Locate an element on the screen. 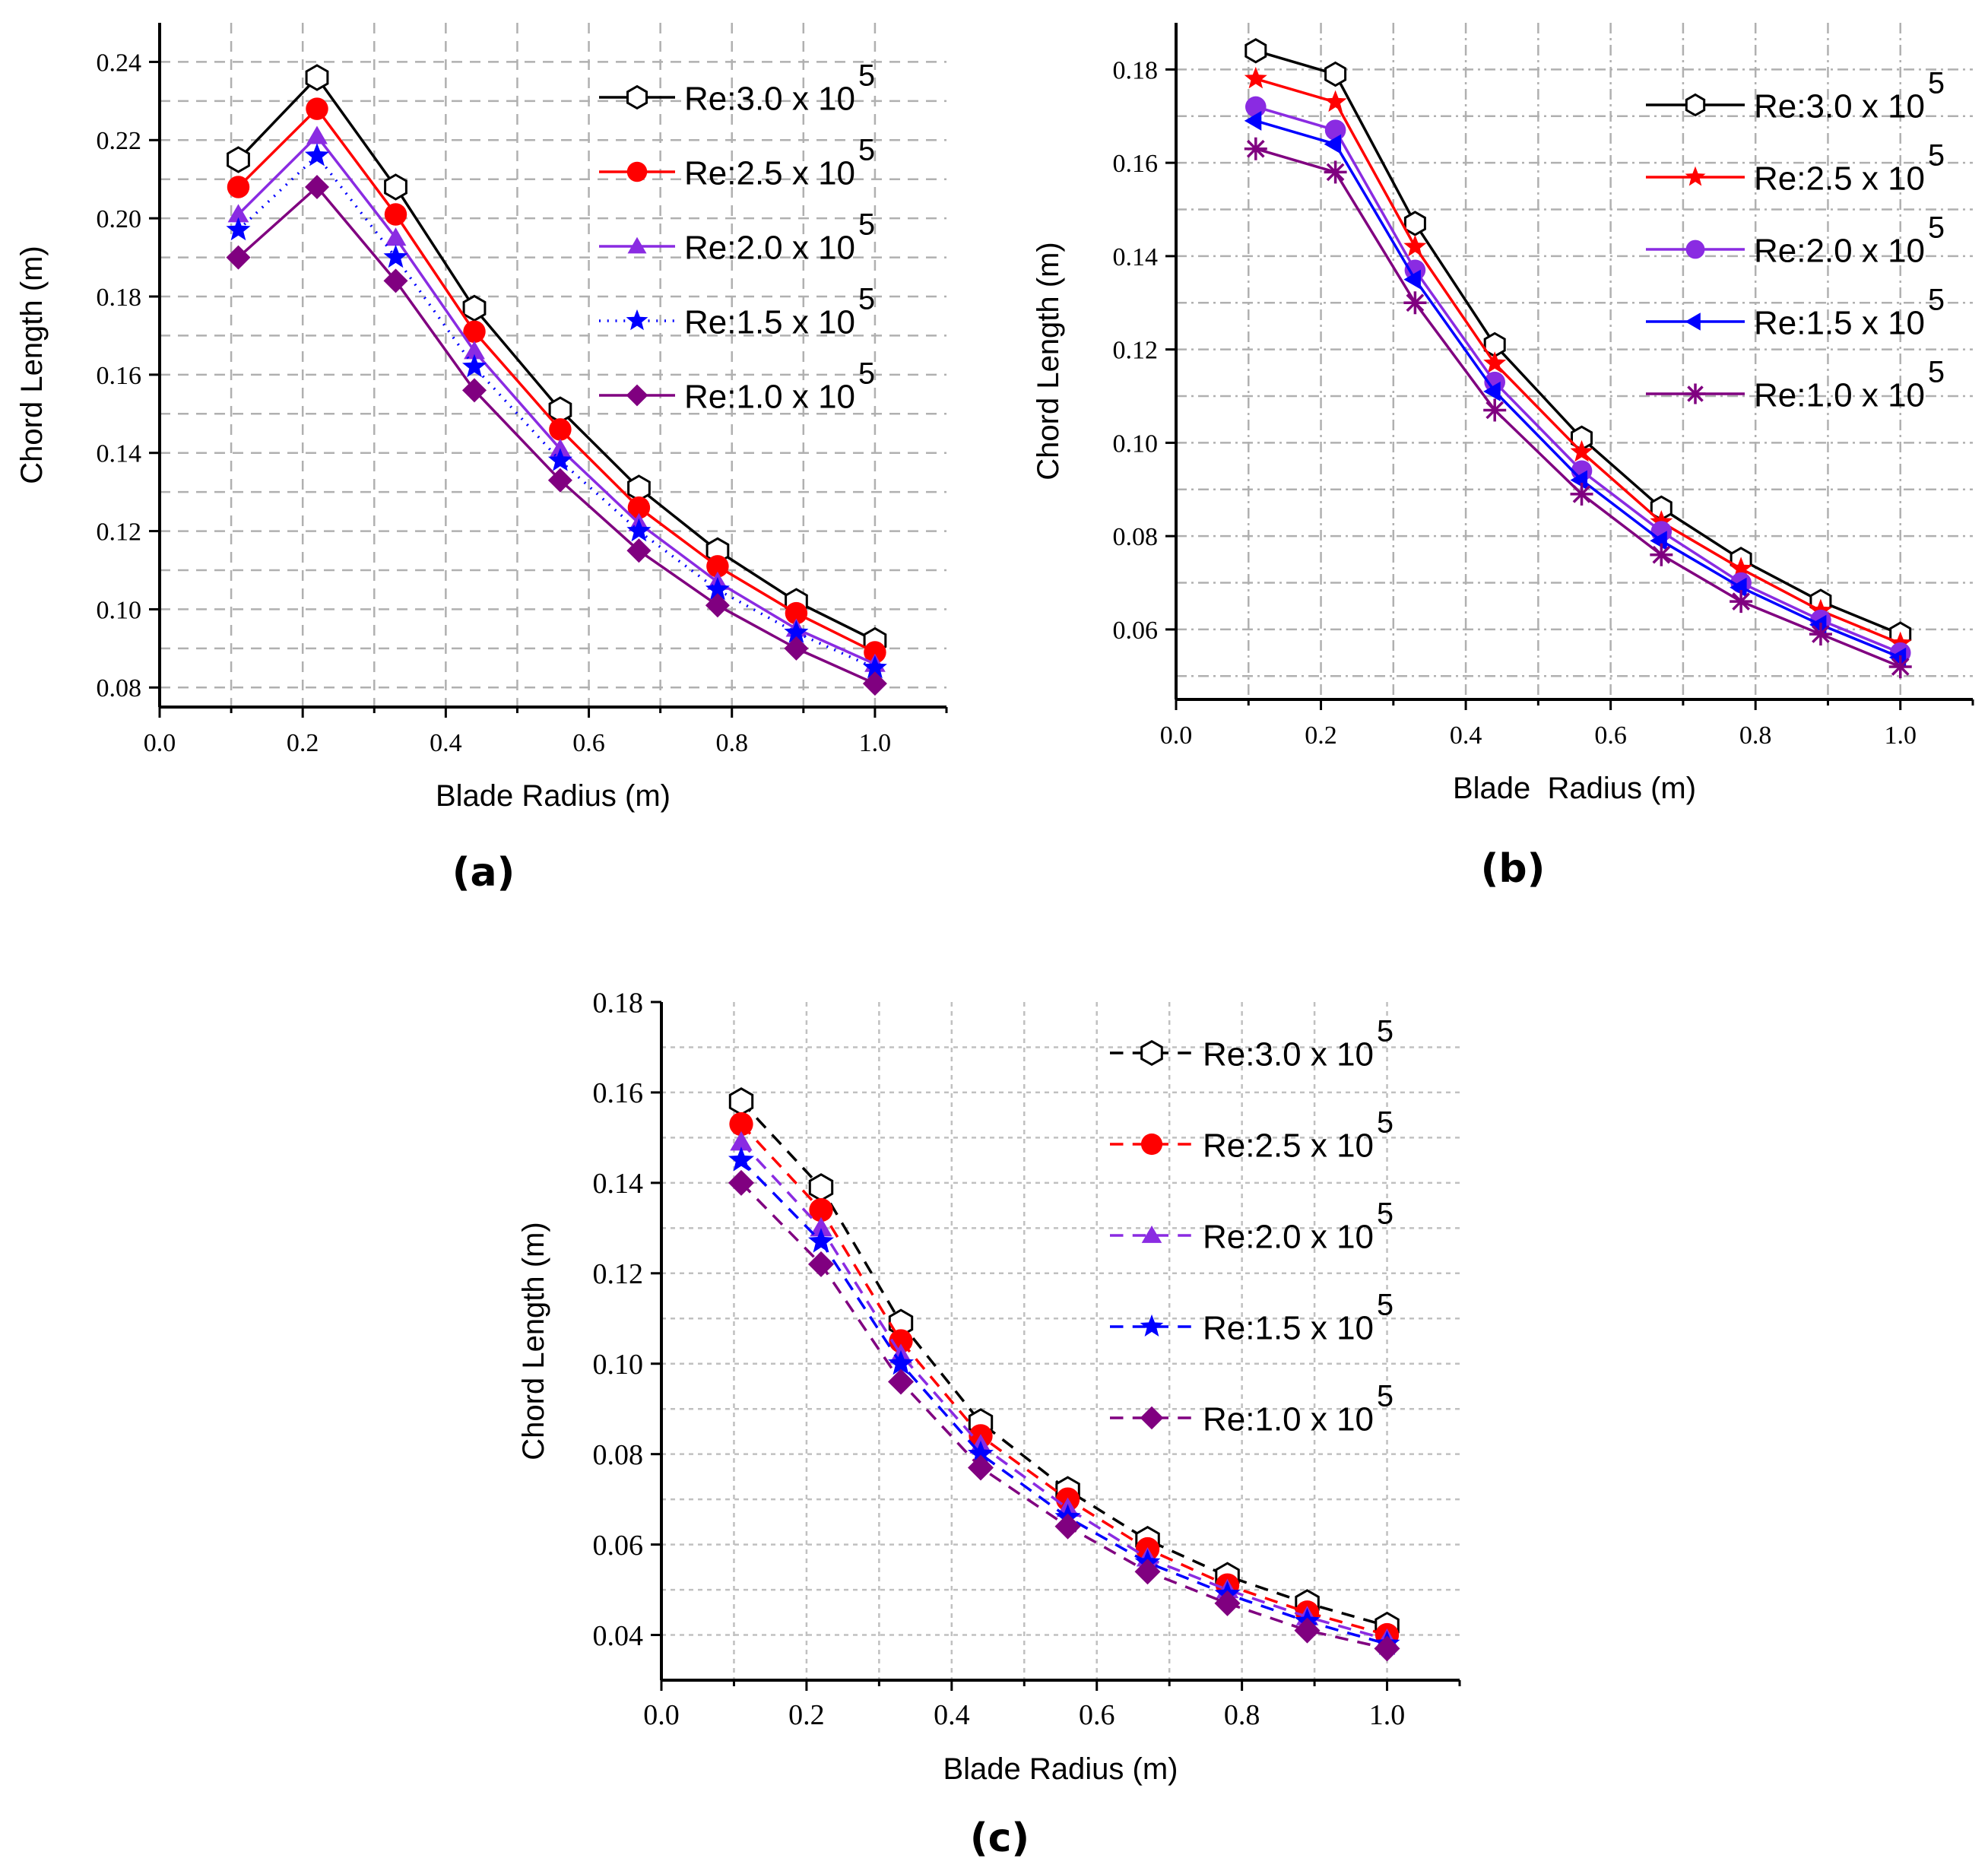 The width and height of the screenshot is (1988, 1871). y-tick-label: 0.08 is located at coordinates (1136, 537).